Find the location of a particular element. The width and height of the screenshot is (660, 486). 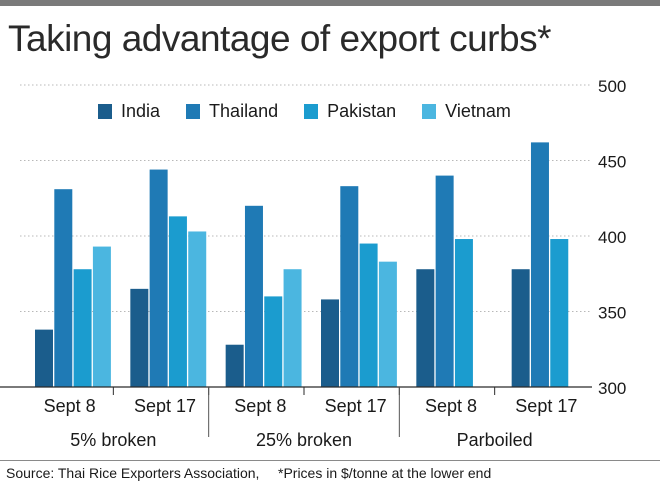

legend-item-thailand: Thailand is located at coordinates (232, 111).